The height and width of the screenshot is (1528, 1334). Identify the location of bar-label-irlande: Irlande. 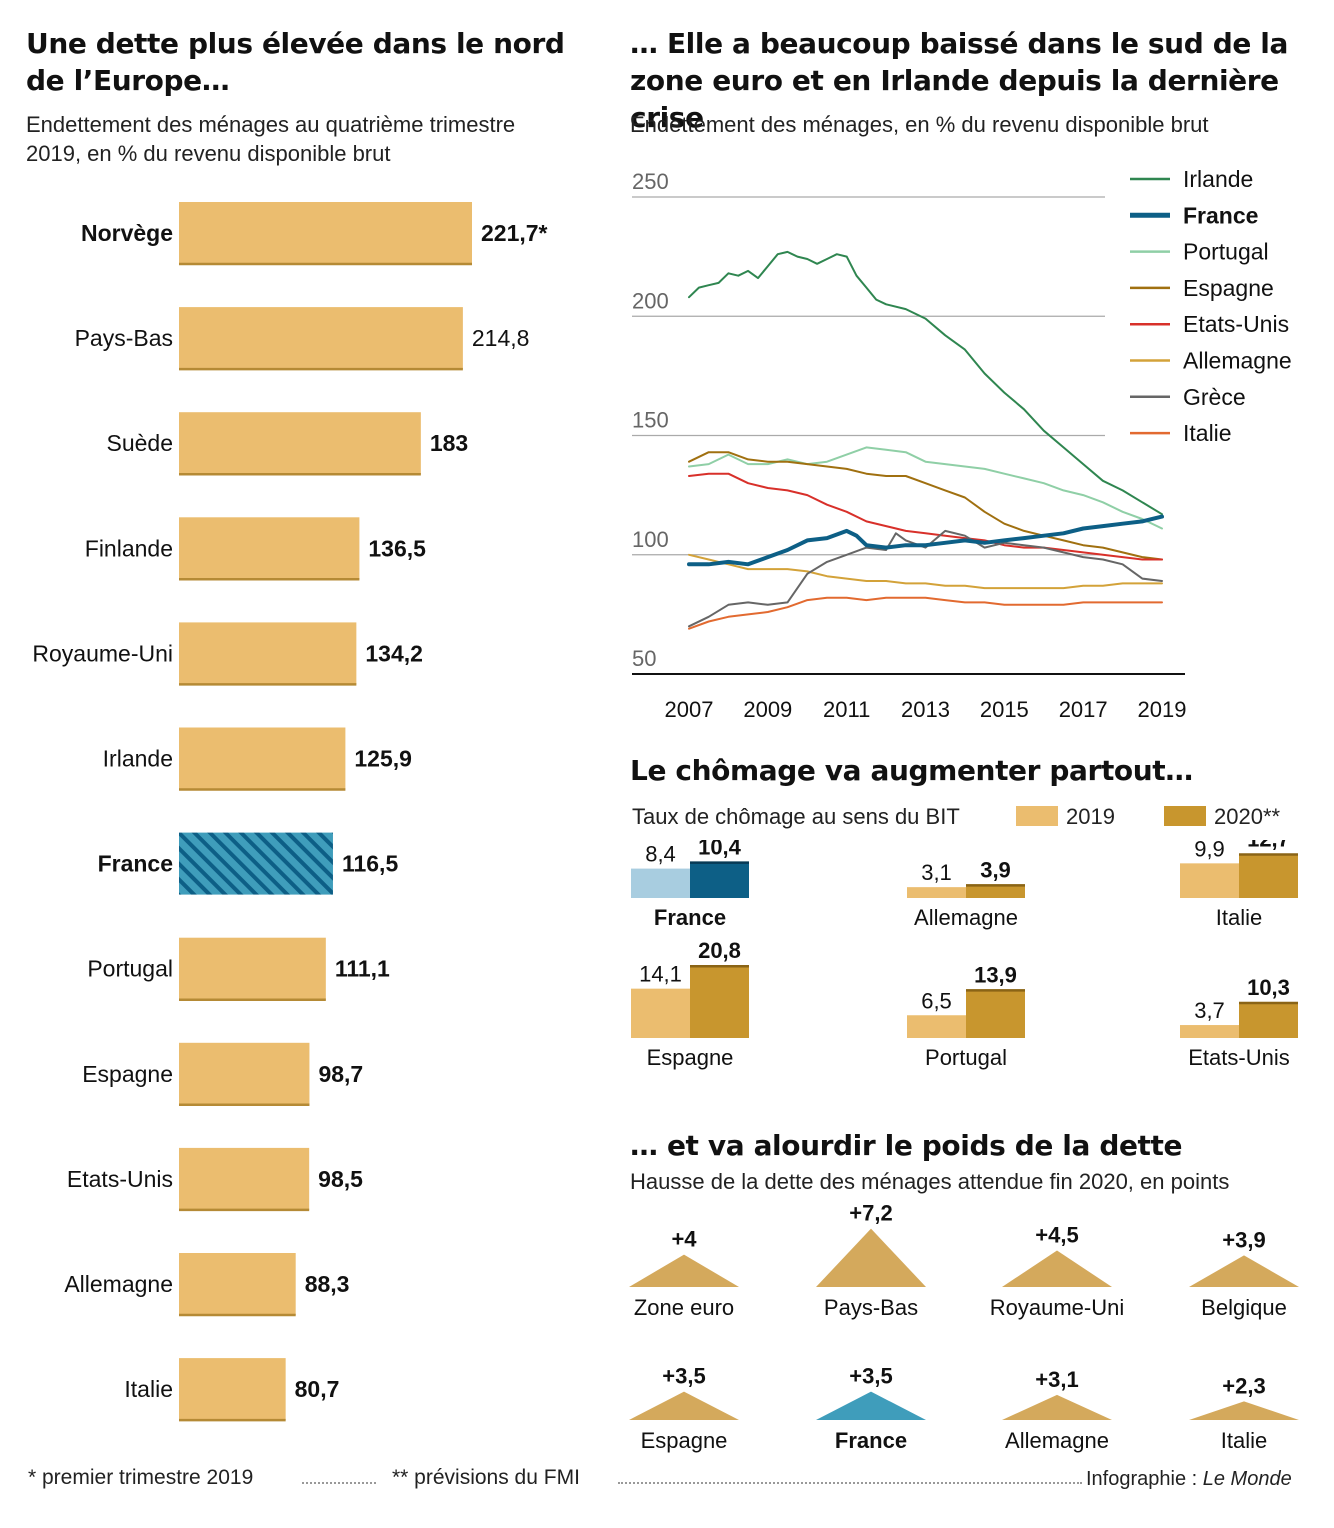
(138, 759).